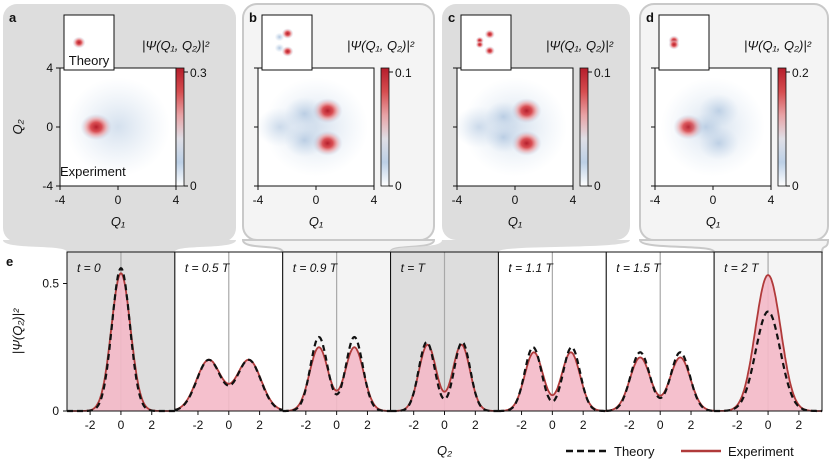 The height and width of the screenshot is (471, 831). I want to click on subplot-4: t = 1.1 T -2 0 2, so click(552, 341).